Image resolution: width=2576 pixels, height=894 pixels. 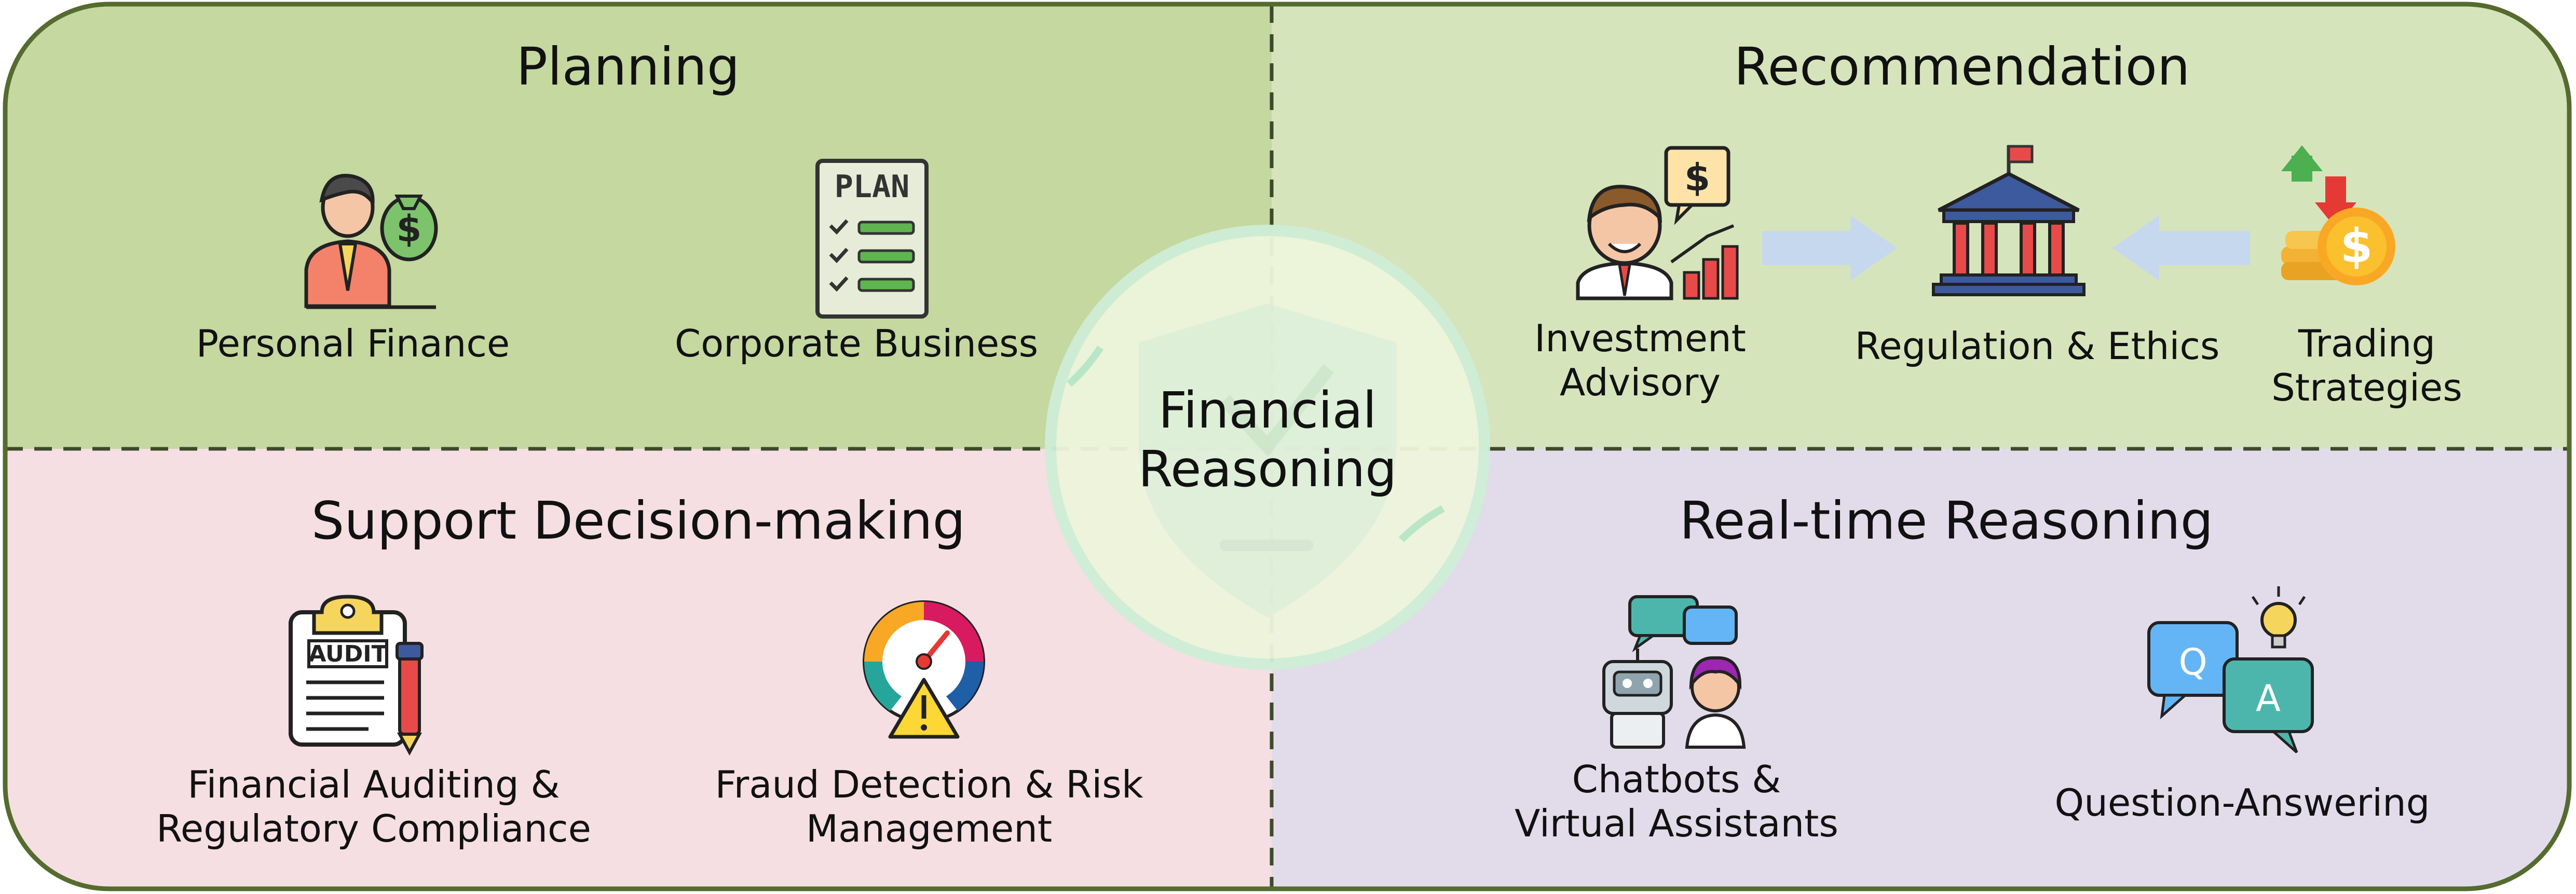 What do you see at coordinates (872, 239) in the screenshot?
I see `plan-checklist-icon: PLAN` at bounding box center [872, 239].